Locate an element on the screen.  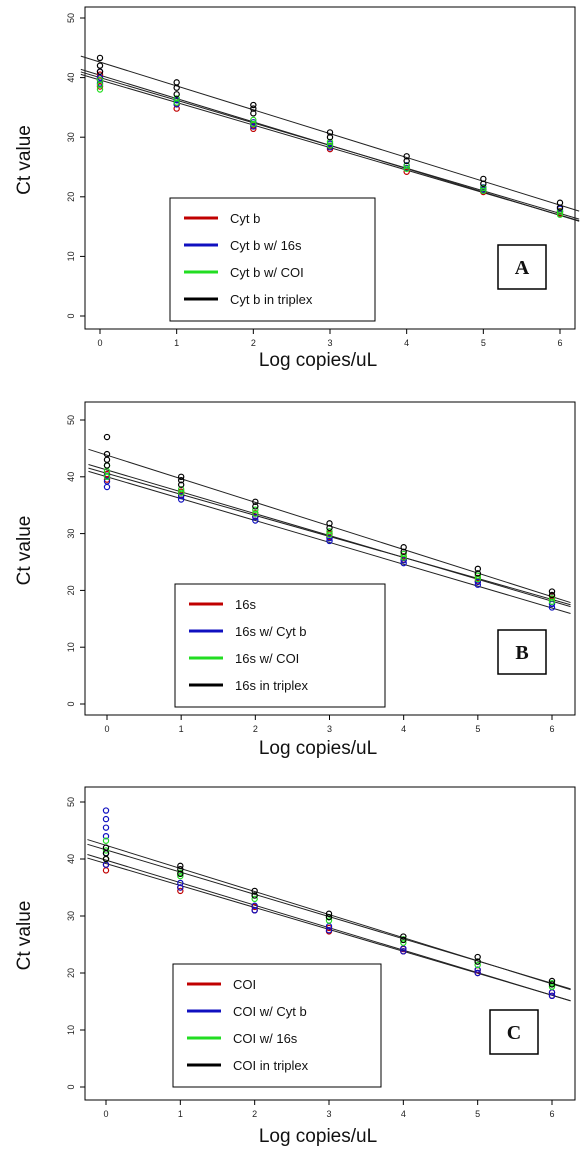
legend-label: 16s is located at coordinates (245, 604).